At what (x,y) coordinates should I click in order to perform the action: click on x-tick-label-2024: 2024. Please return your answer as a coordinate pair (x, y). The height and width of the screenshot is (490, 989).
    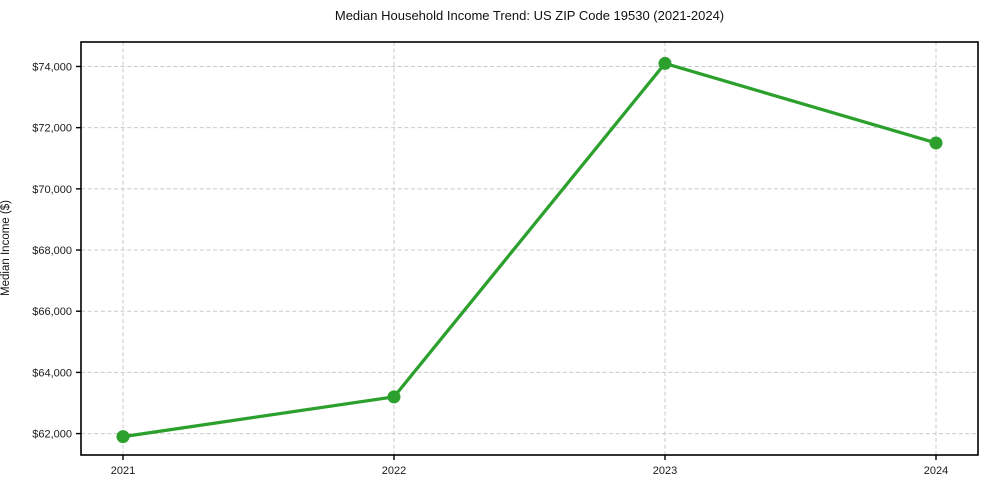
    Looking at the image, I should click on (936, 471).